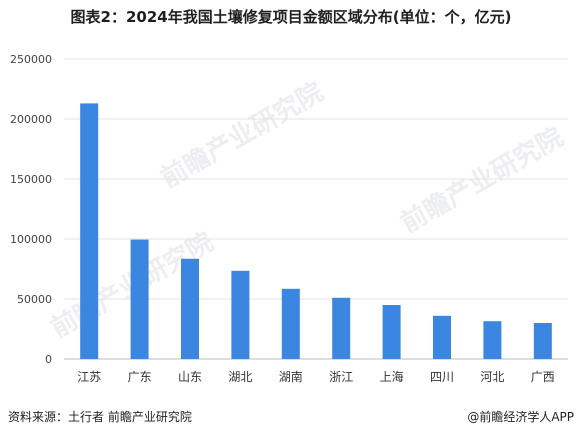 This screenshot has width=582, height=438. Describe the element at coordinates (140, 377) in the screenshot. I see `x-tick-label: 广东` at that location.